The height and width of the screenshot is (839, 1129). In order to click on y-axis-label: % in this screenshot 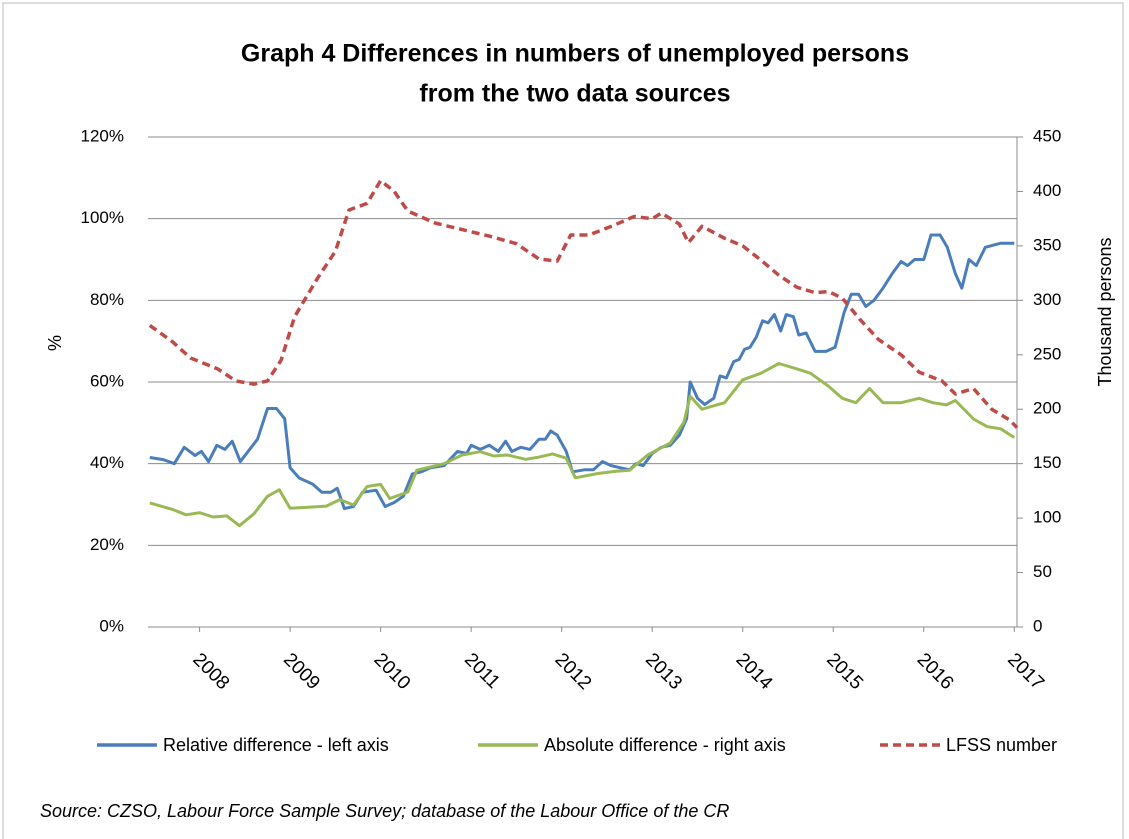, I will do `click(55, 343)`.